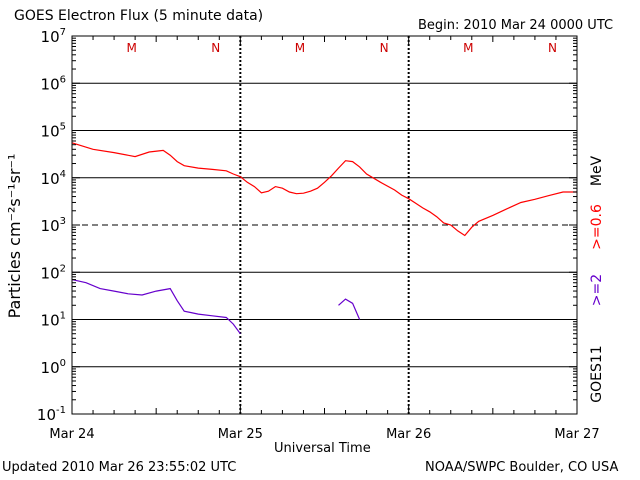 This screenshot has width=640, height=480. What do you see at coordinates (322, 448) in the screenshot?
I see `x-axis-label: Universal Time` at bounding box center [322, 448].